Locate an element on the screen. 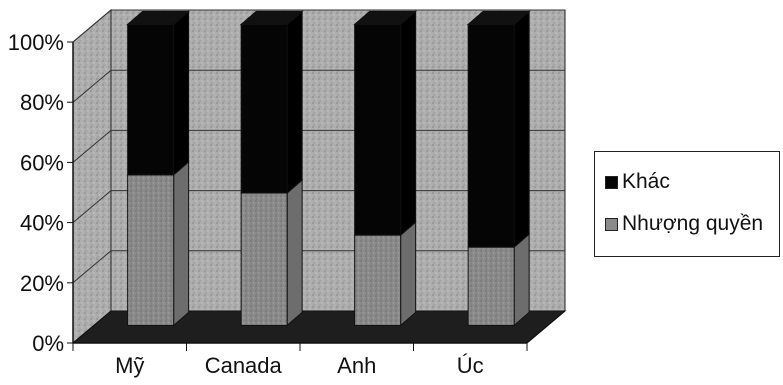  x-tick-label: Anh is located at coordinates (356, 365).